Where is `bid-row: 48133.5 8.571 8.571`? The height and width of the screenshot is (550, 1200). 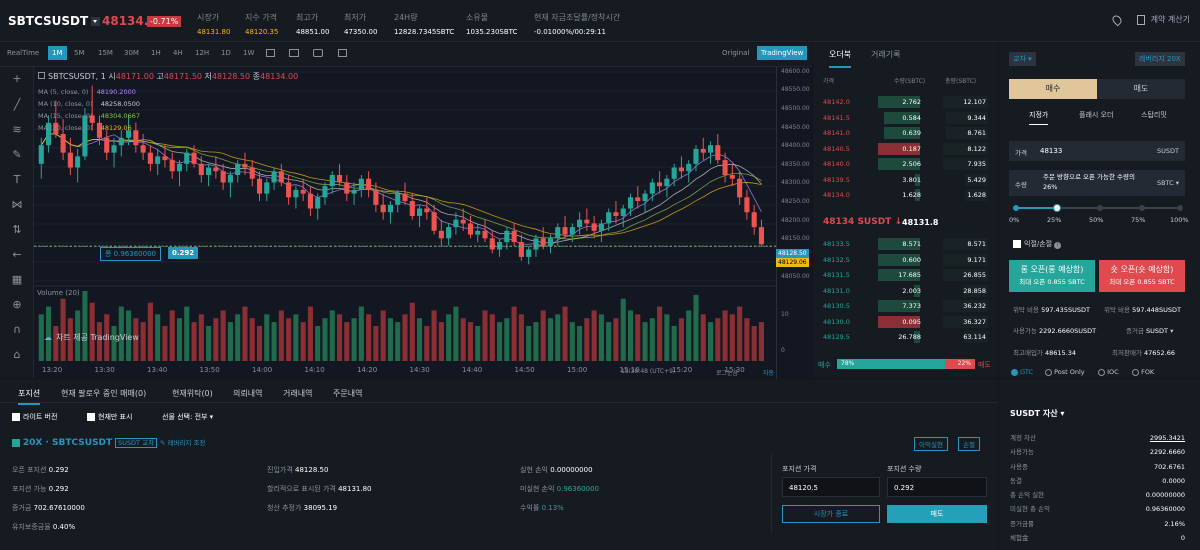 bid-row: 48133.5 8.571 8.571 is located at coordinates (905, 244).